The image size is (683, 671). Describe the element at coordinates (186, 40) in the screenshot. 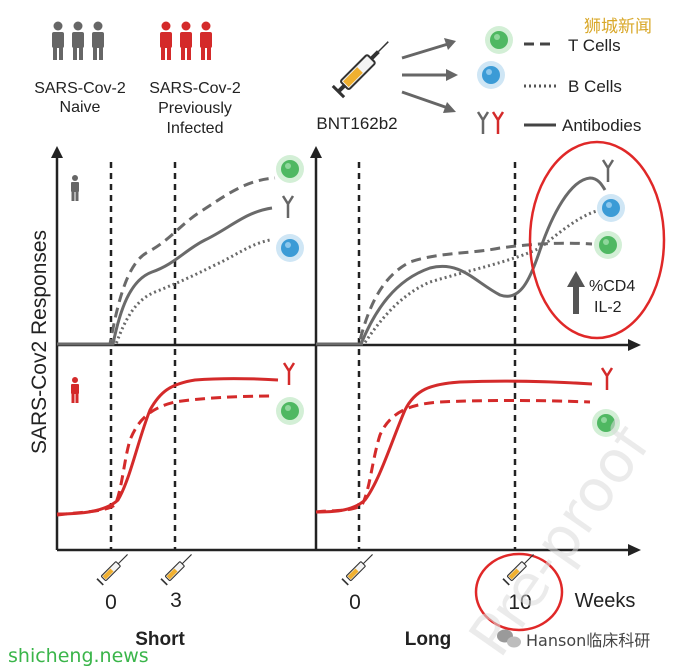

I see `infected-people-icon` at that location.